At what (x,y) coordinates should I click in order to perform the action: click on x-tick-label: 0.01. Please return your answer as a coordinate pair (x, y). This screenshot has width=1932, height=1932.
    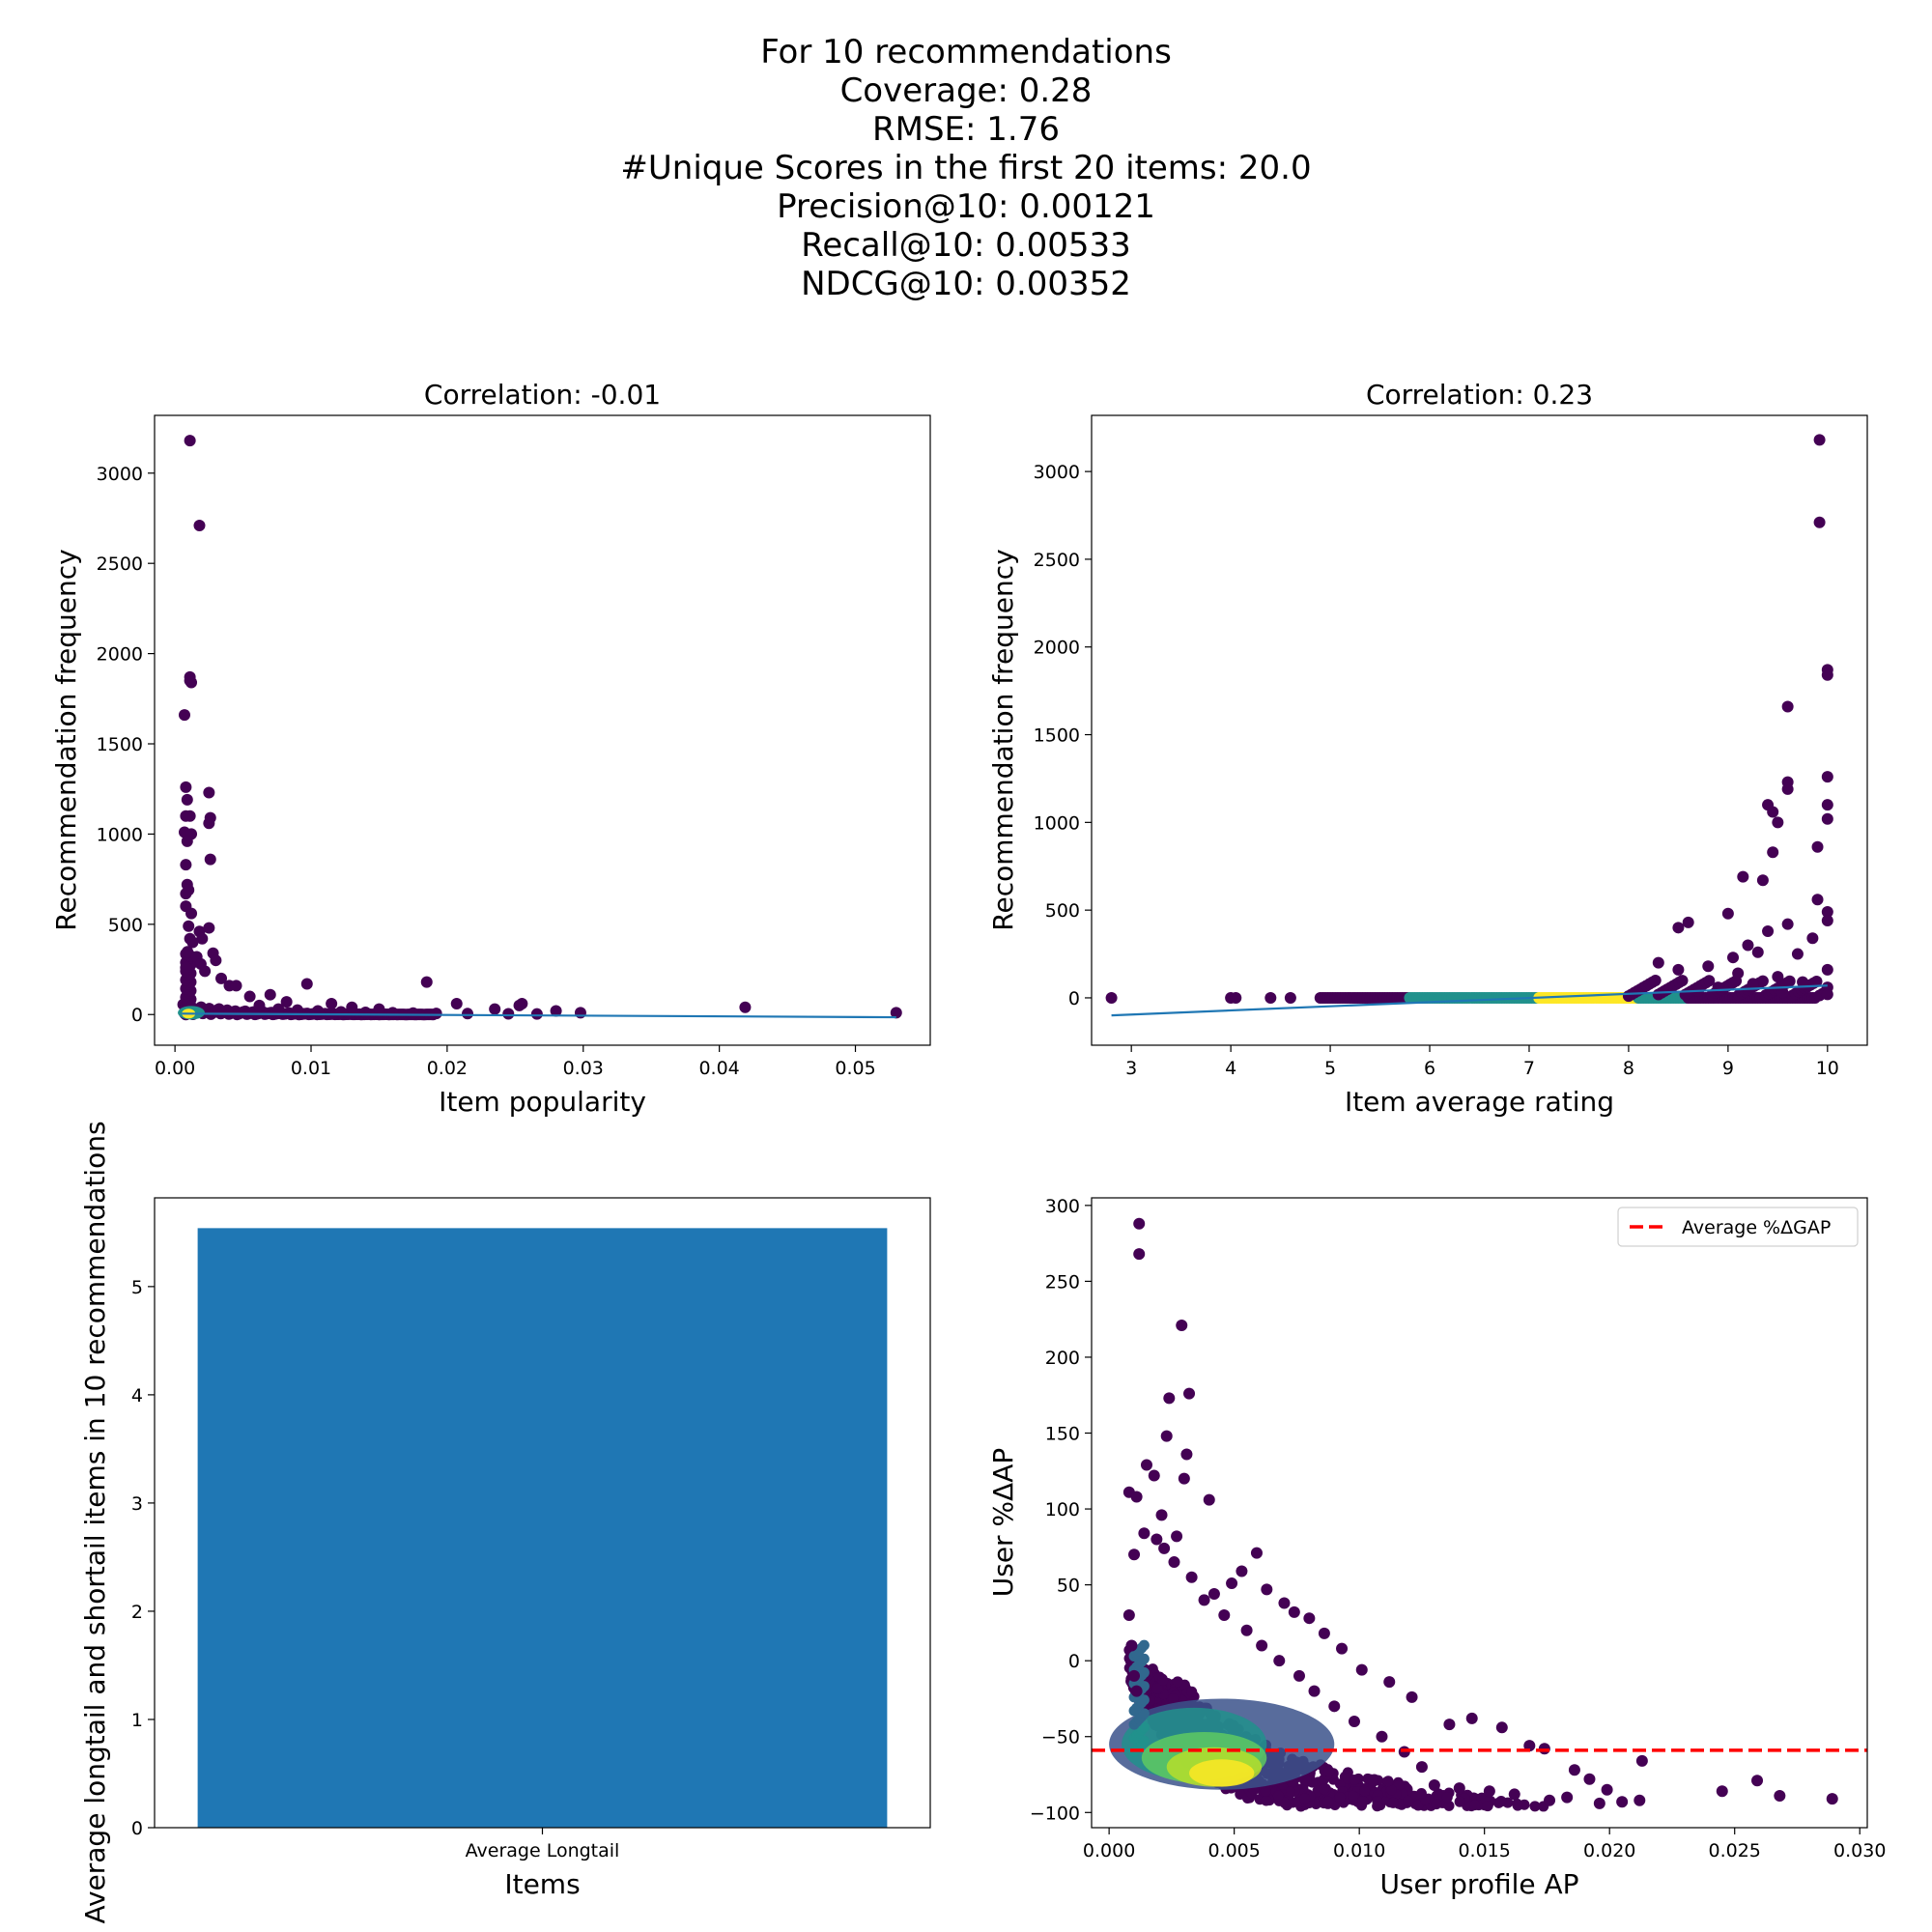
    Looking at the image, I should click on (311, 1068).